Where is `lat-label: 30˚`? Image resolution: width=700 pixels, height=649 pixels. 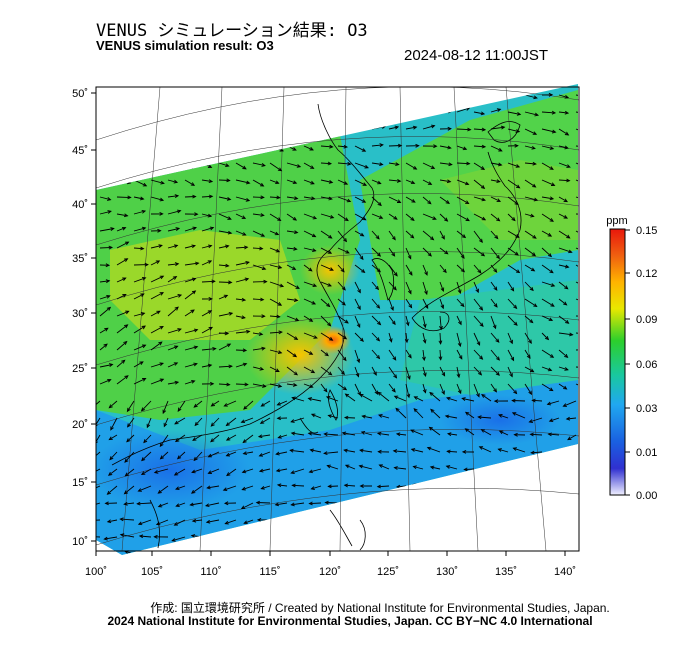
lat-label: 30˚ is located at coordinates (80, 314).